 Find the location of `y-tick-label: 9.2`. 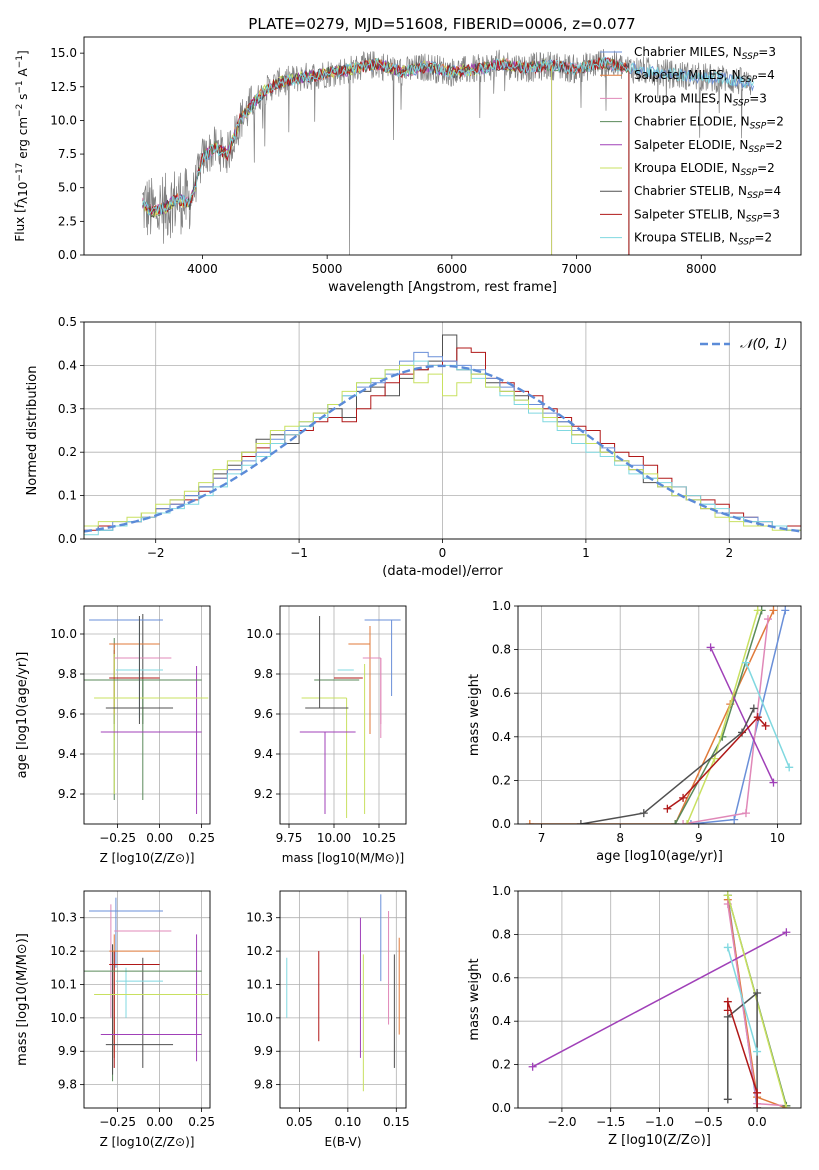

y-tick-label: 9.2 is located at coordinates (67, 794).